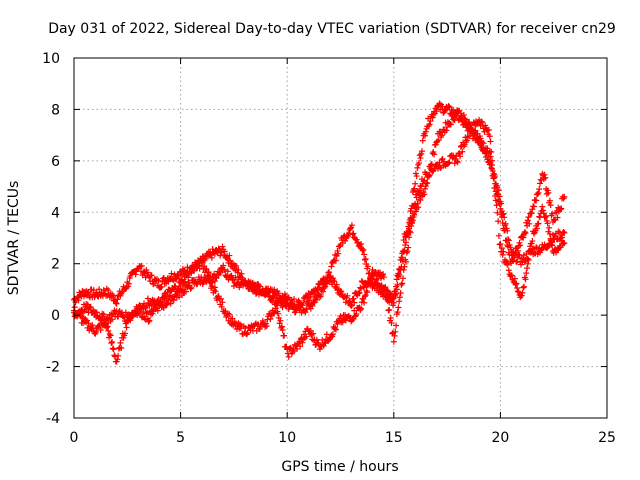 The height and width of the screenshot is (480, 640). I want to click on x-tick-label: 0, so click(74, 438).